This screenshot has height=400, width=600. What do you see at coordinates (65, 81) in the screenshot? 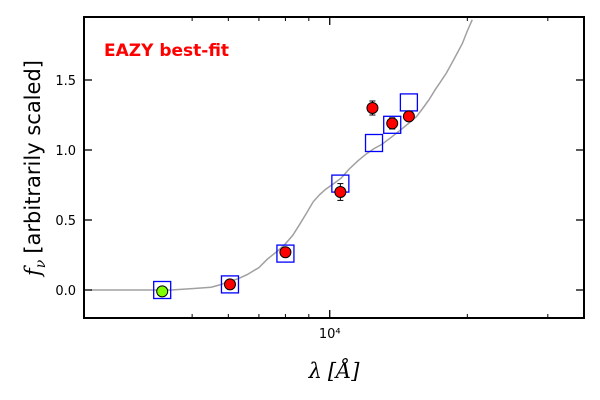
I see `y-tick-label-3: 1.5` at bounding box center [65, 81].